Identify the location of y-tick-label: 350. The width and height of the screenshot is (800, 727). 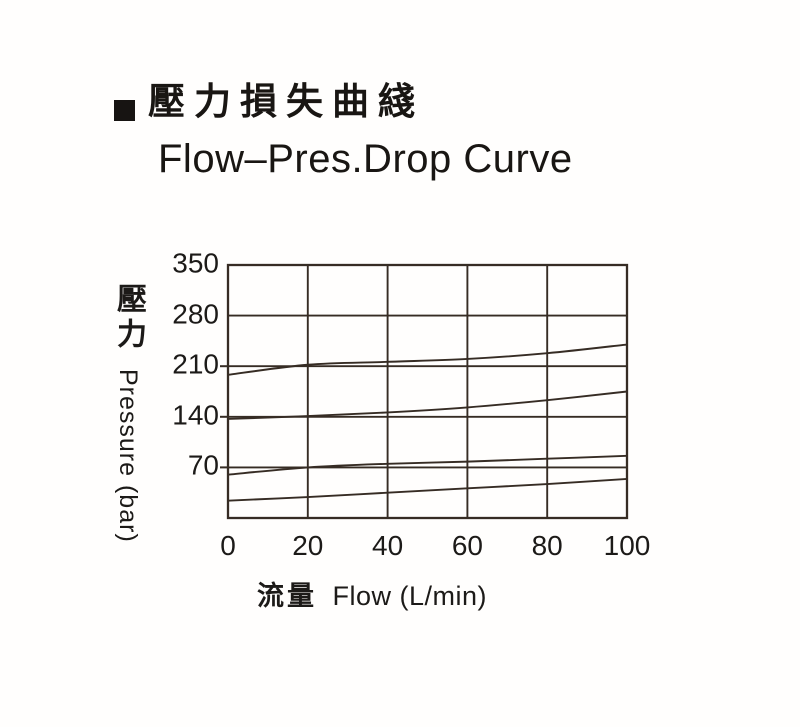
(195, 263).